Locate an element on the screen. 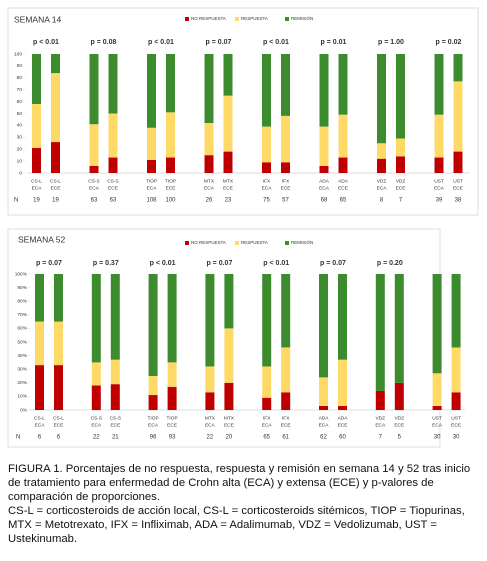 Image resolution: width=487 pixels, height=561 pixels. x-tick-label: CS-L is located at coordinates (39, 418).